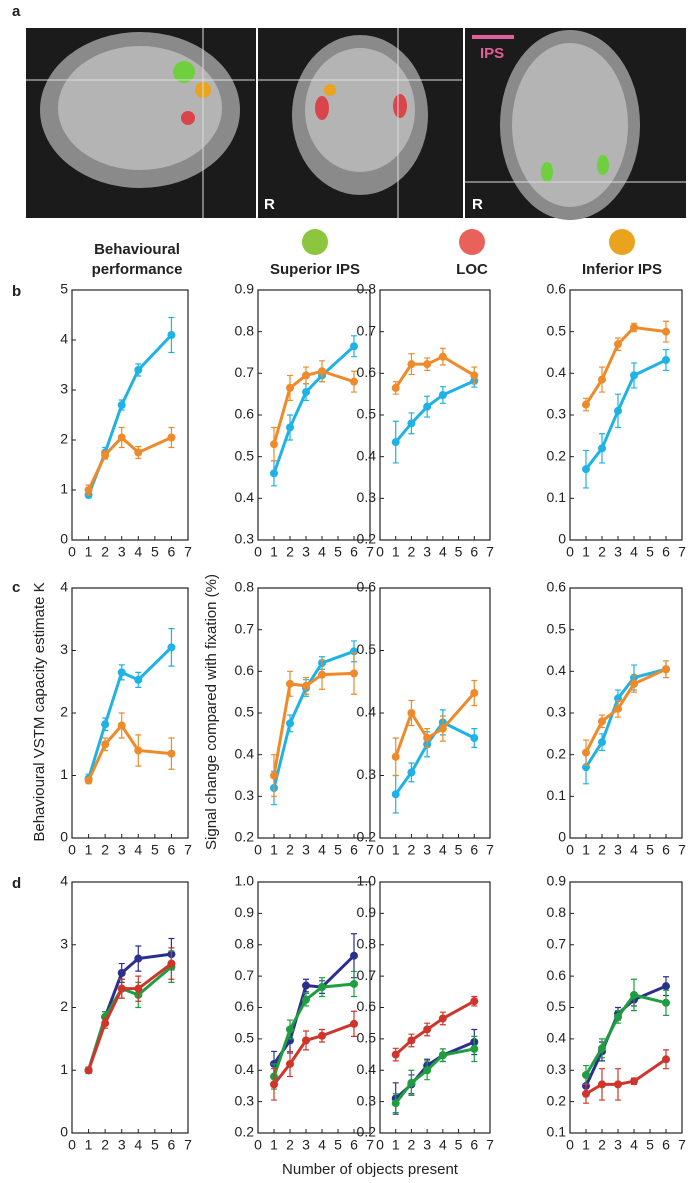 This screenshot has width=695, height=1183. I want to click on legend-dot, so click(622, 242).